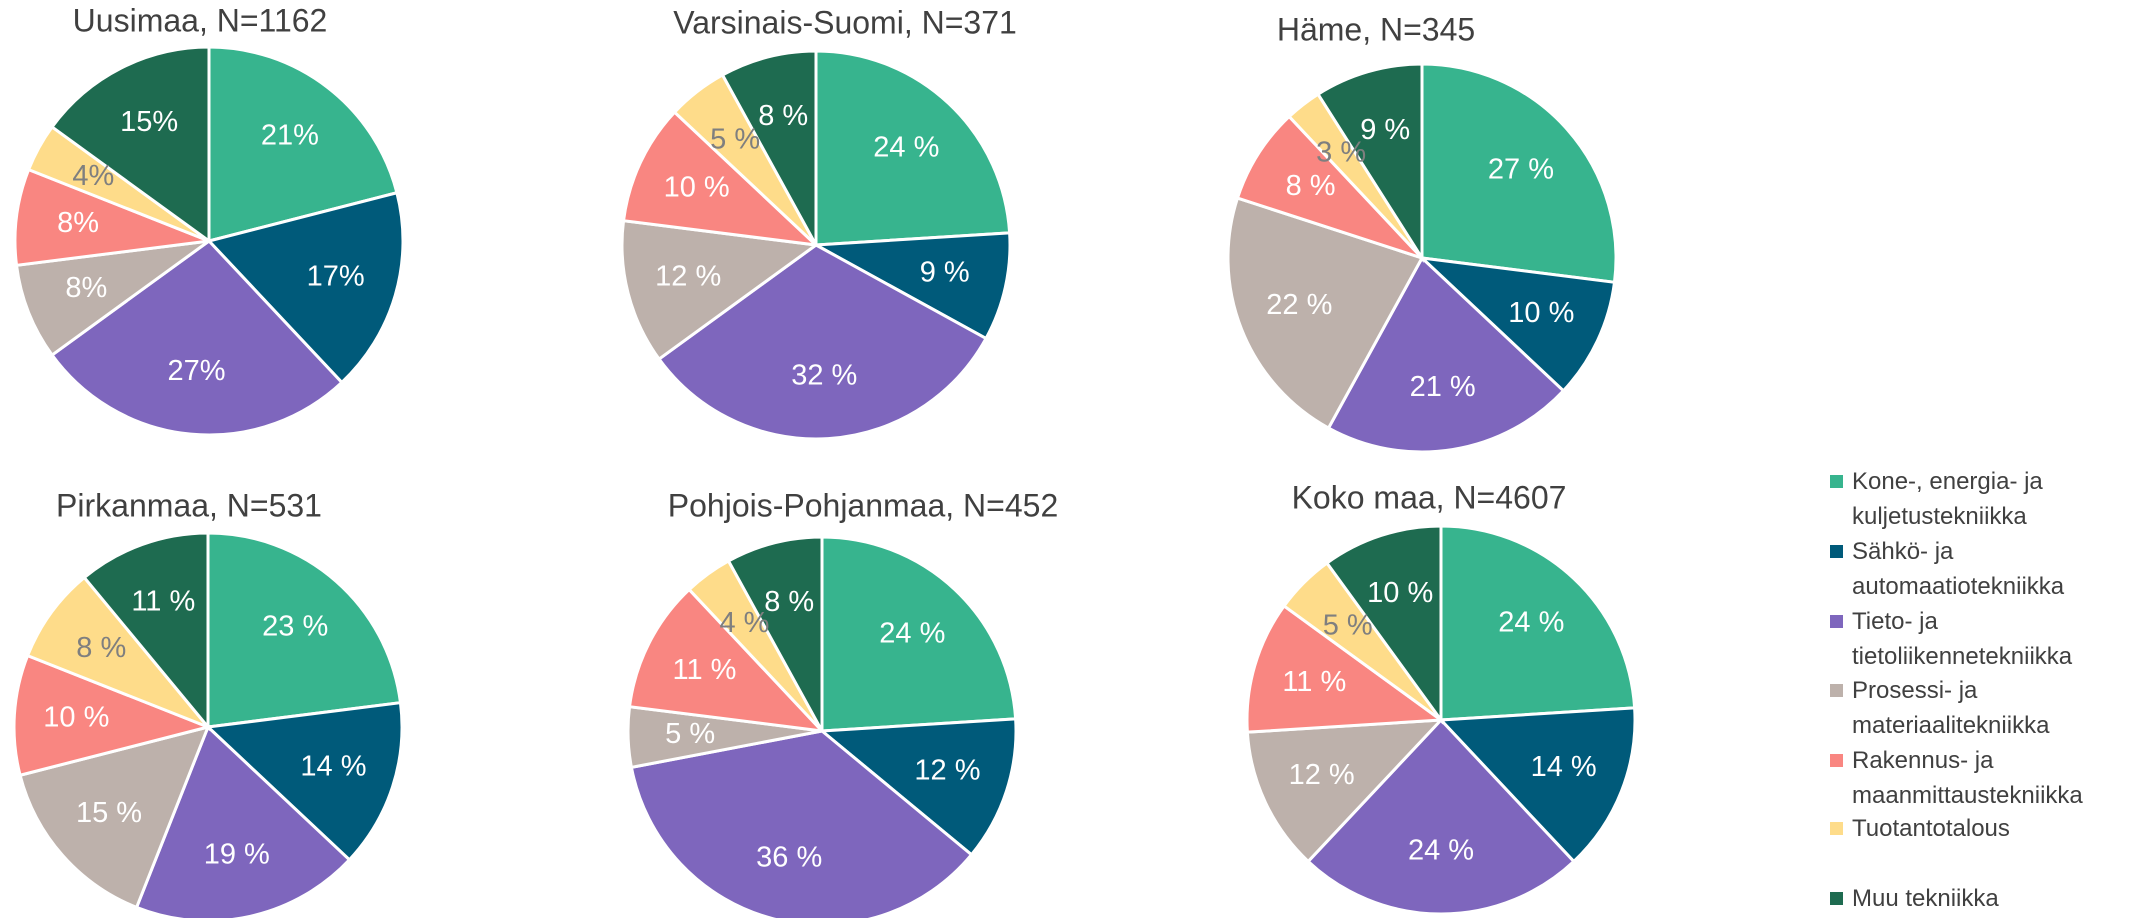  I want to click on data-label: 22 %, so click(1299, 305).